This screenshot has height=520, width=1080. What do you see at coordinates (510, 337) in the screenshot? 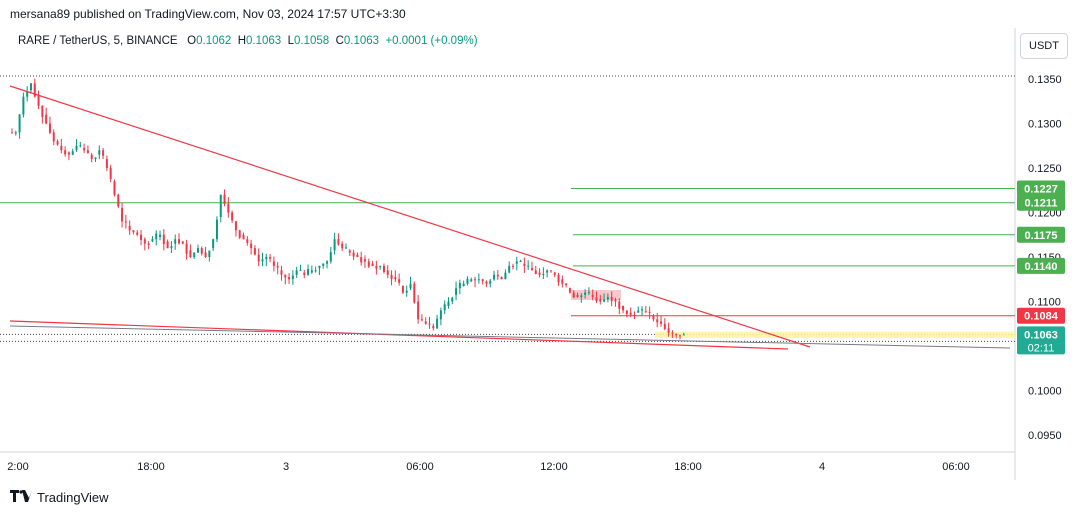
I see `lower-channel-line` at bounding box center [510, 337].